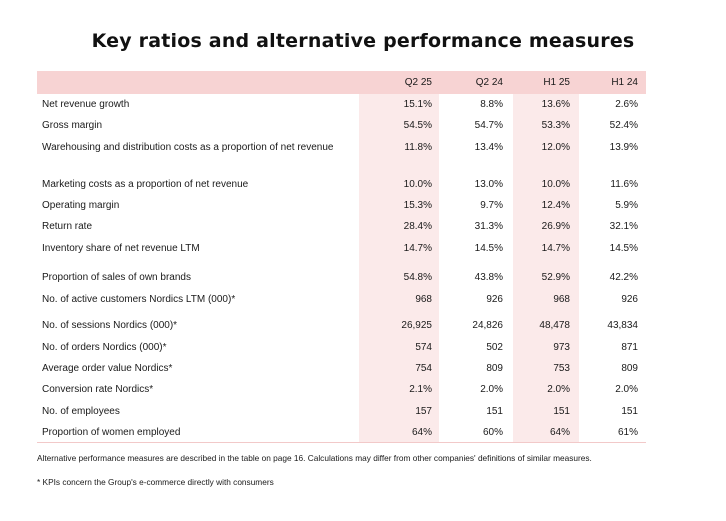 Image resolution: width=726 pixels, height=521 pixels. Describe the element at coordinates (67, 226) in the screenshot. I see `row-label: Return rate` at that location.